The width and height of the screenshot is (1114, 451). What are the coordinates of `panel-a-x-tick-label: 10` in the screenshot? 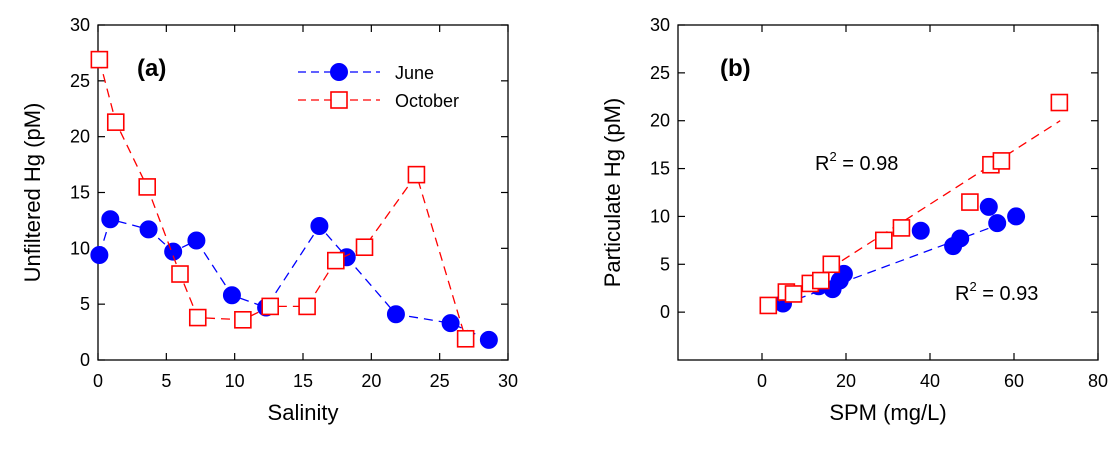 It's located at (235, 381).